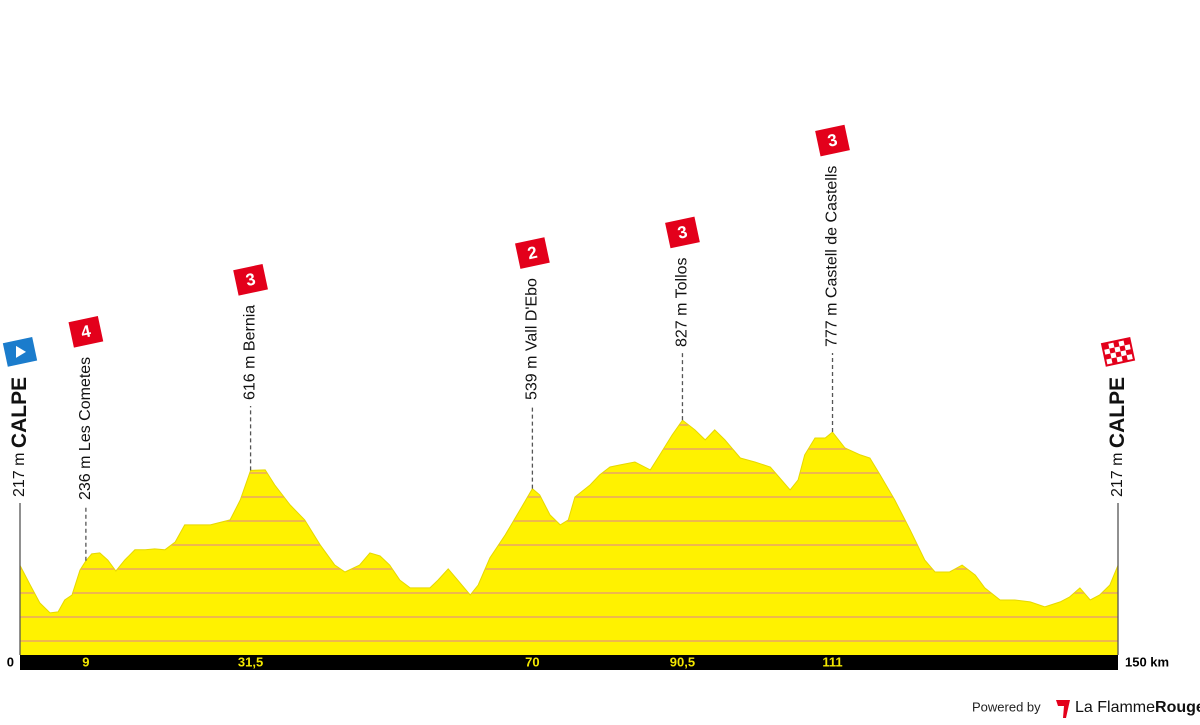 Image resolution: width=1200 pixels, height=725 pixels. Describe the element at coordinates (250, 661) in the screenshot. I see `x-tick-label: 31,5` at that location.